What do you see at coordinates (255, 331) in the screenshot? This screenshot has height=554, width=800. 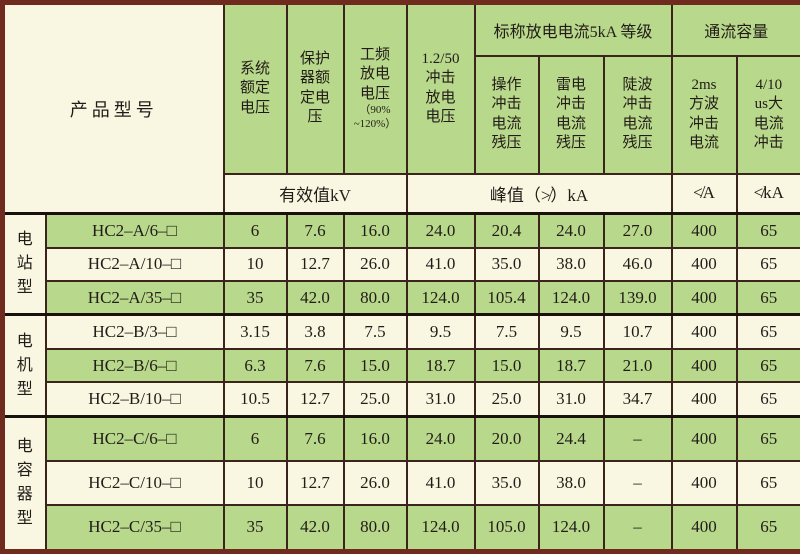 I see `data-cell: 3.15` at bounding box center [255, 331].